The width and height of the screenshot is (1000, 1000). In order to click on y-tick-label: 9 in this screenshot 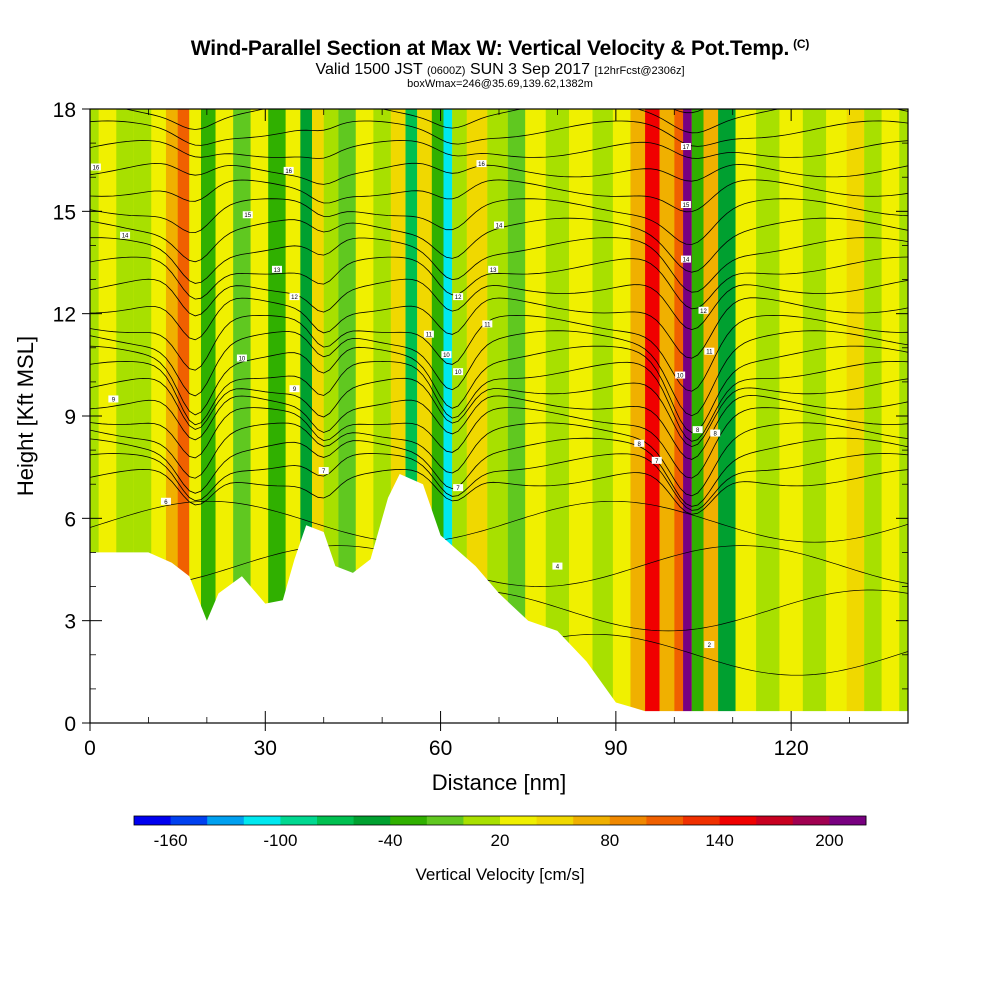, I will do `click(70, 417)`.